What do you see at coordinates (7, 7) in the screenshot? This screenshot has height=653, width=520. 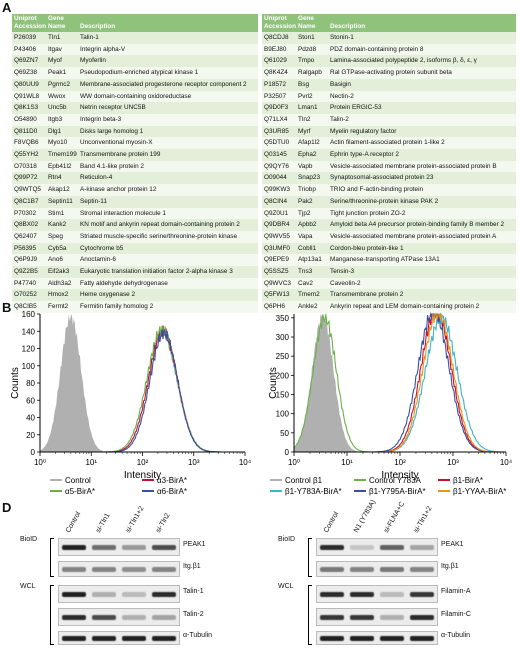 I see `panel-letter-a: A` at bounding box center [7, 7].